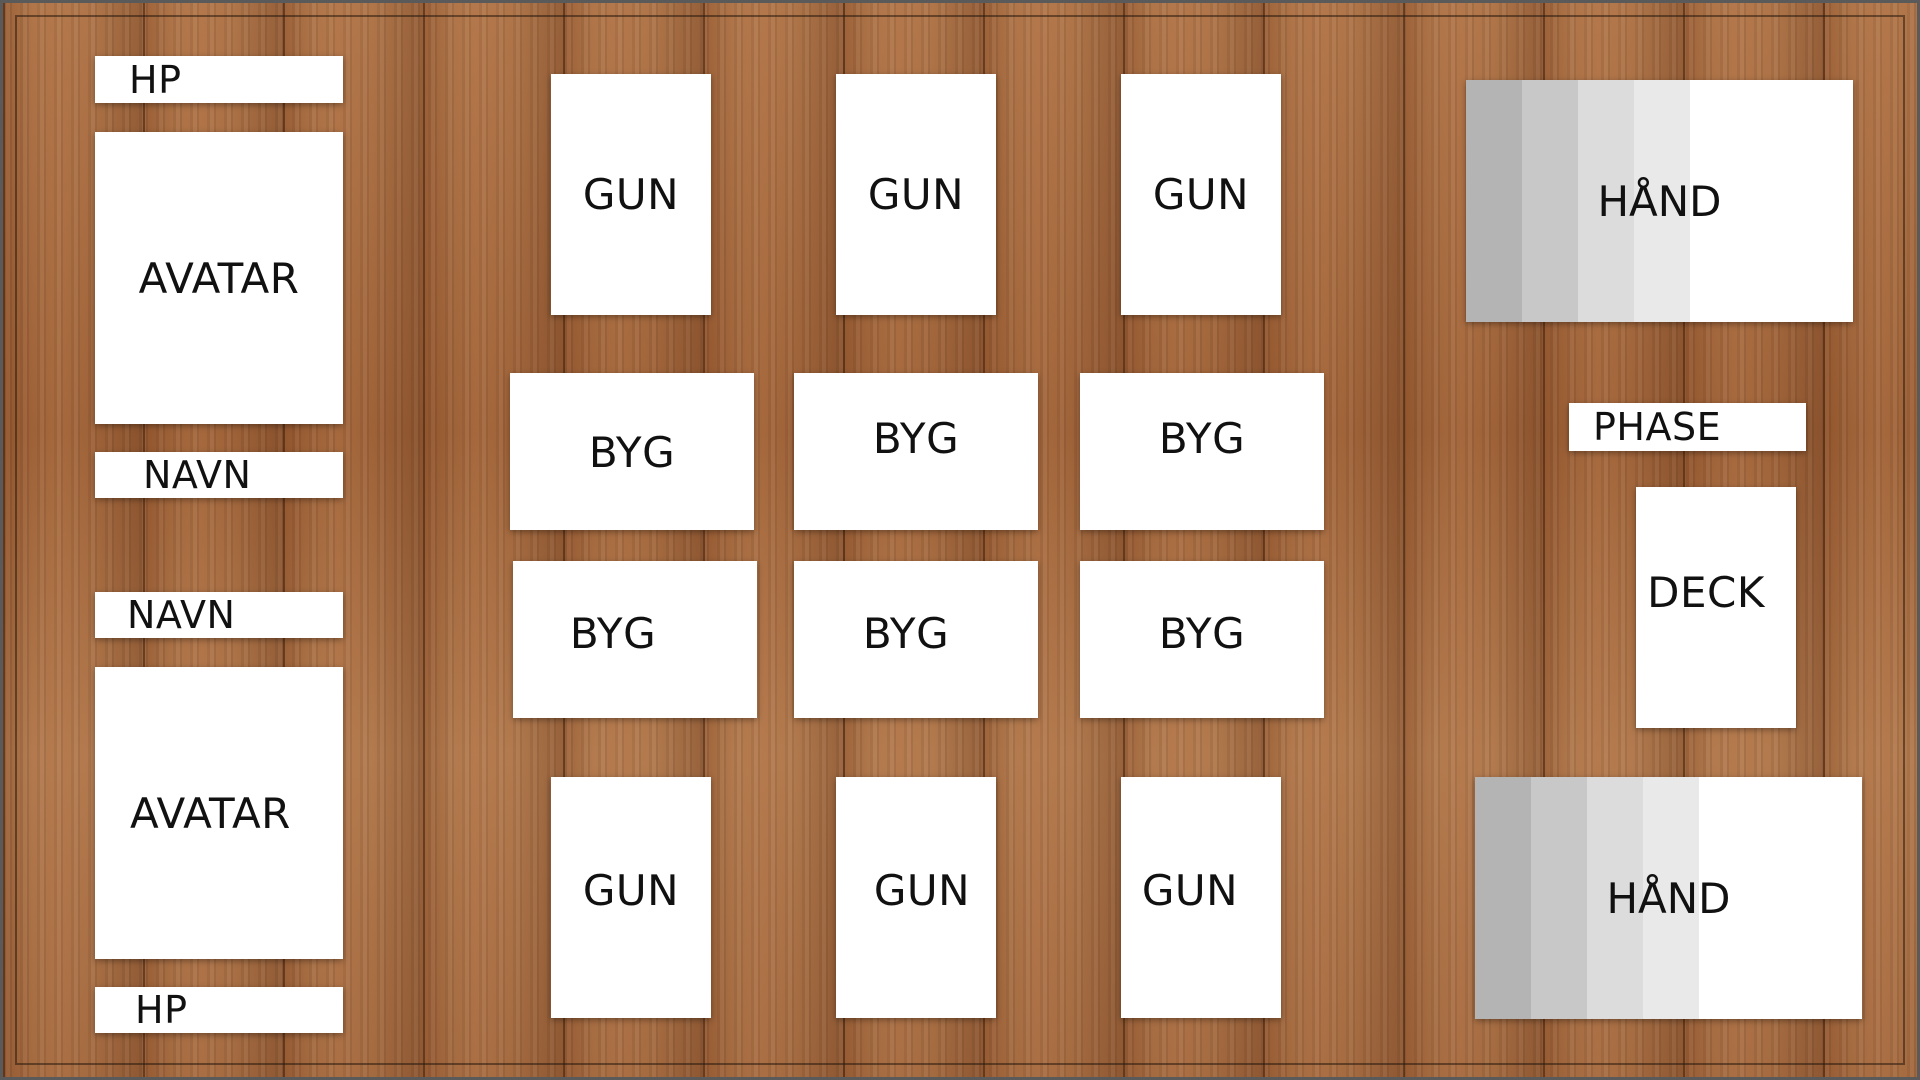 The image size is (1920, 1080). I want to click on player-hand: HÅND, so click(1668, 898).